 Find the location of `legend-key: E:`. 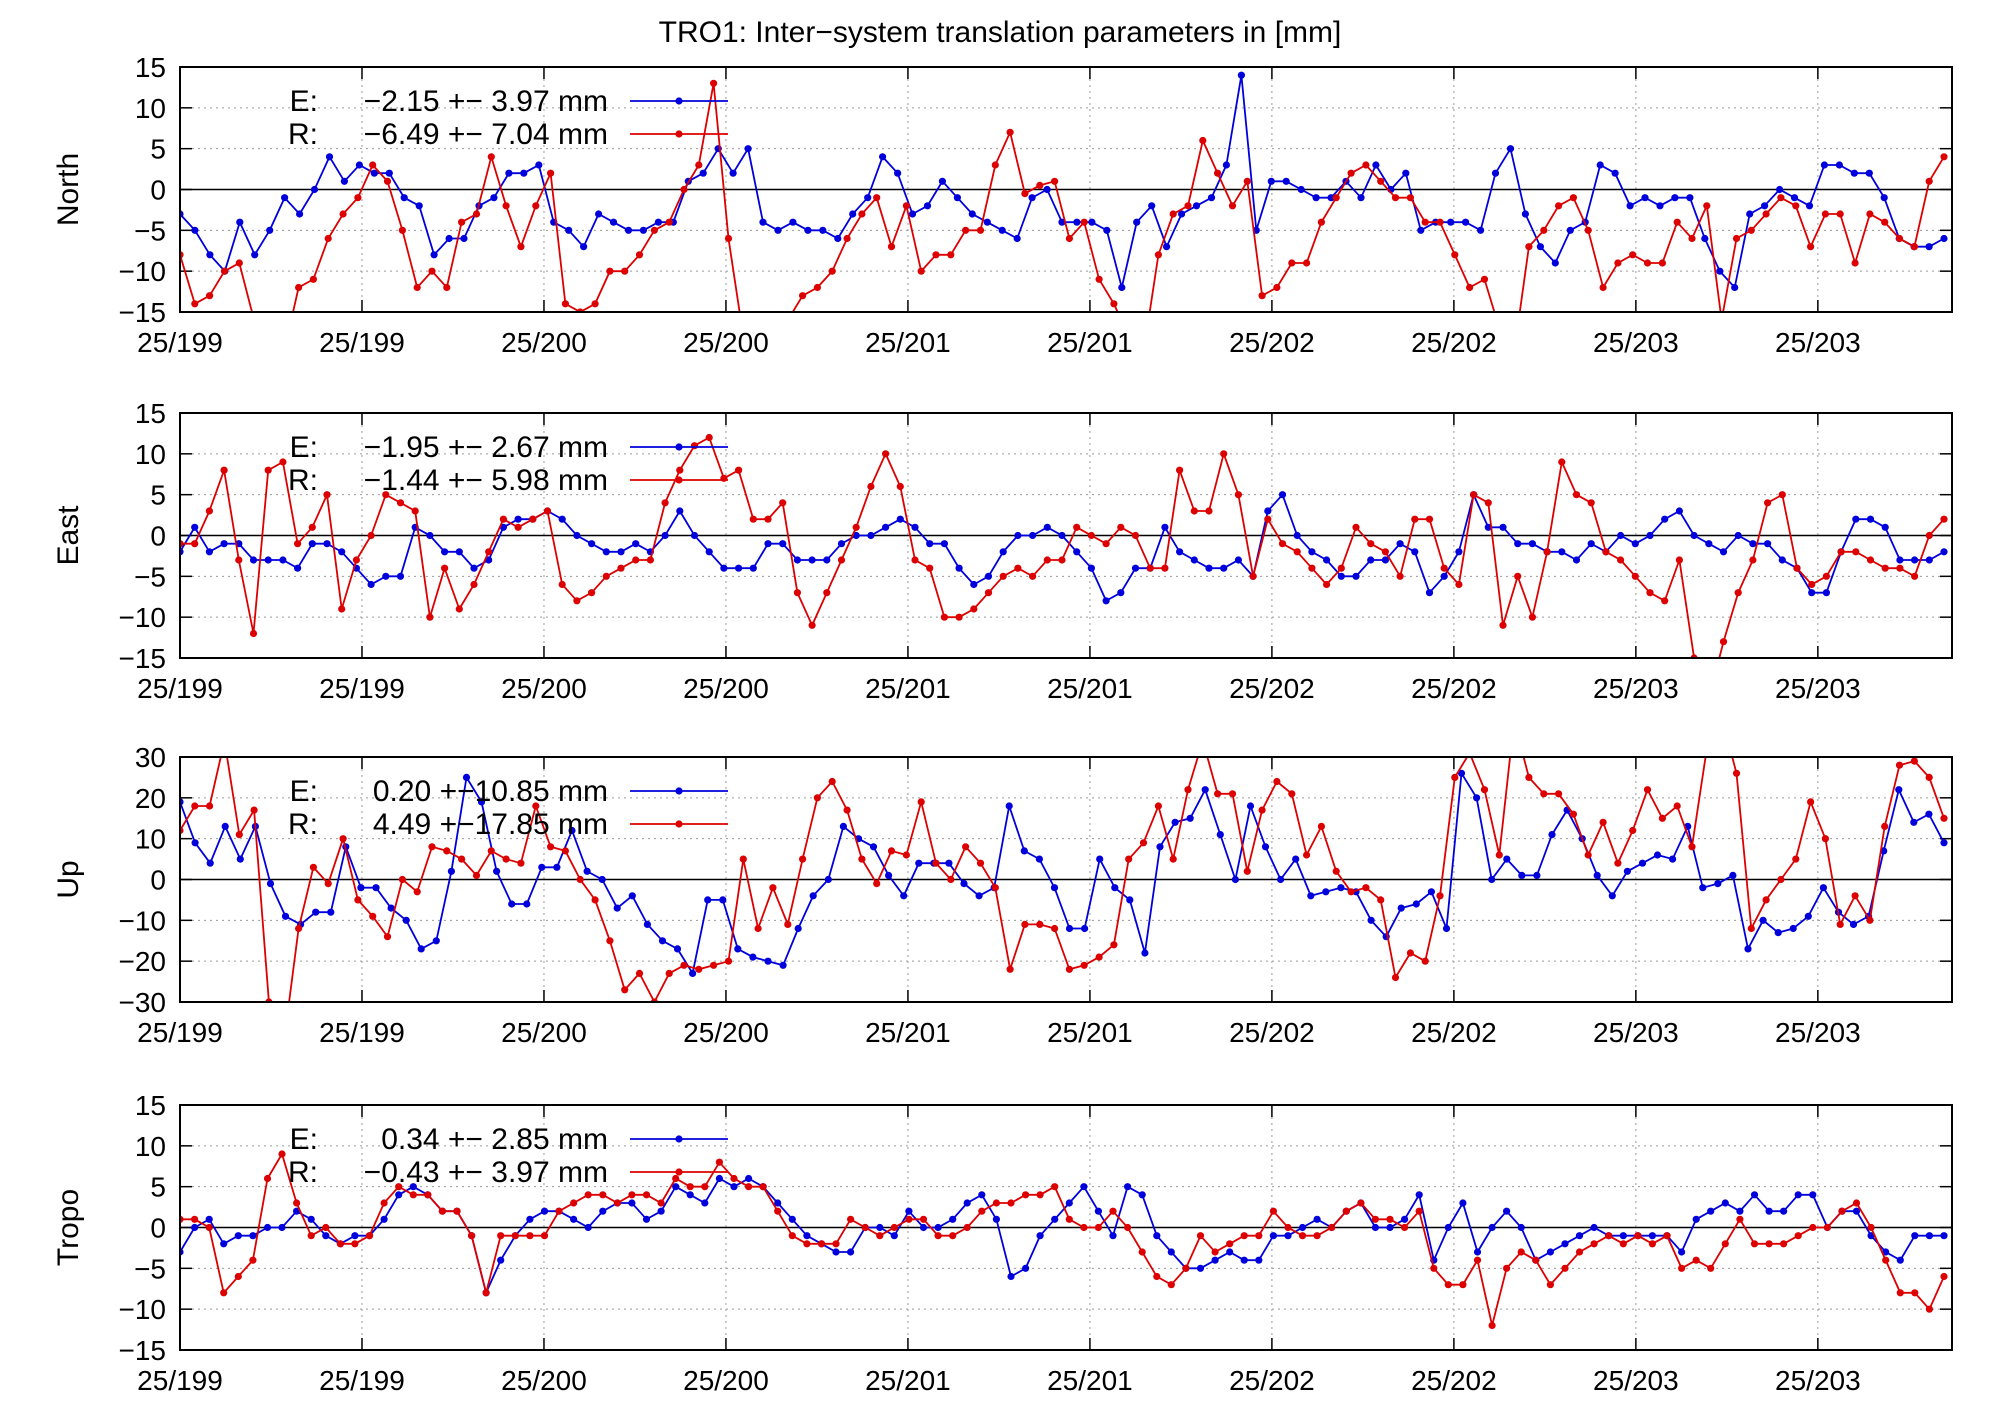

legend-key: E: is located at coordinates (304, 791).